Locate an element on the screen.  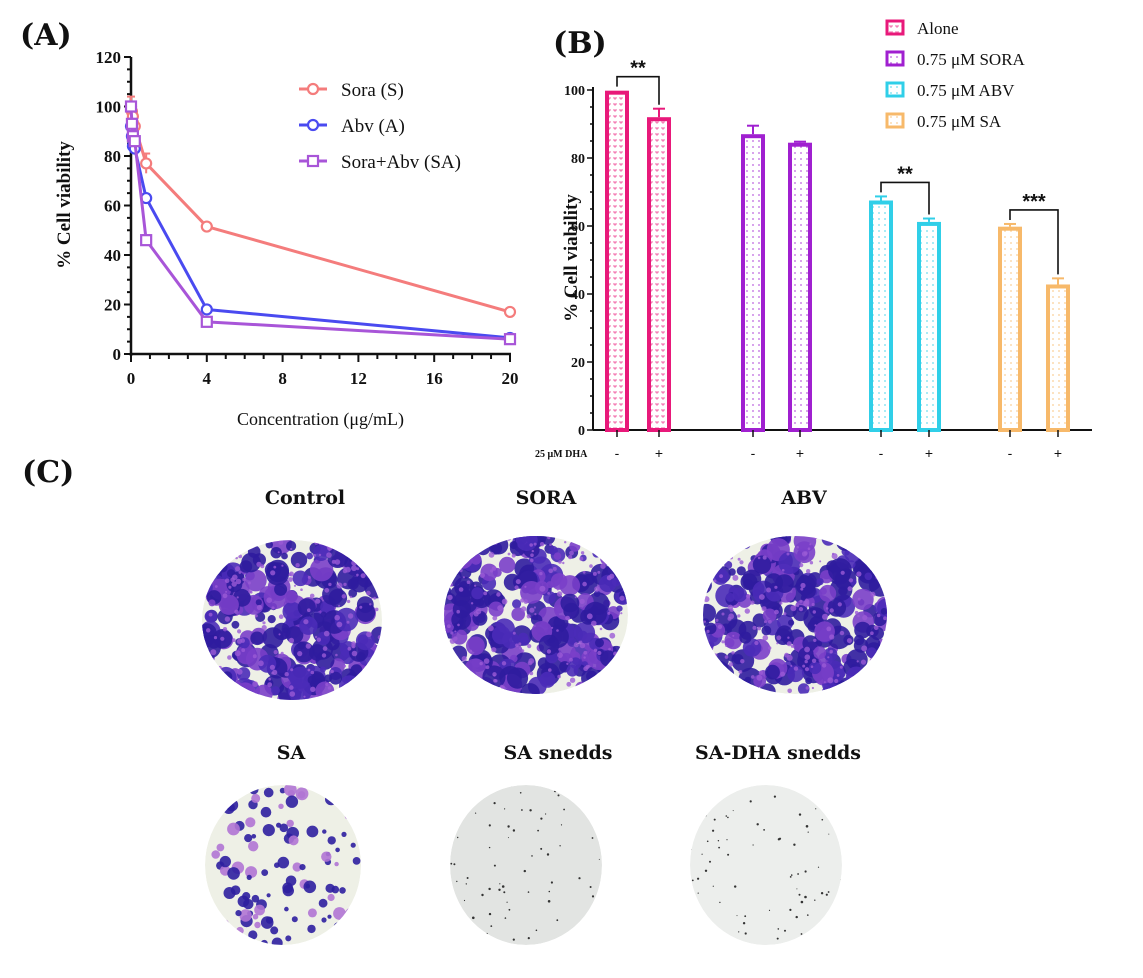
image-title-sa-snedds: SA snedds is located at coordinates (558, 753).